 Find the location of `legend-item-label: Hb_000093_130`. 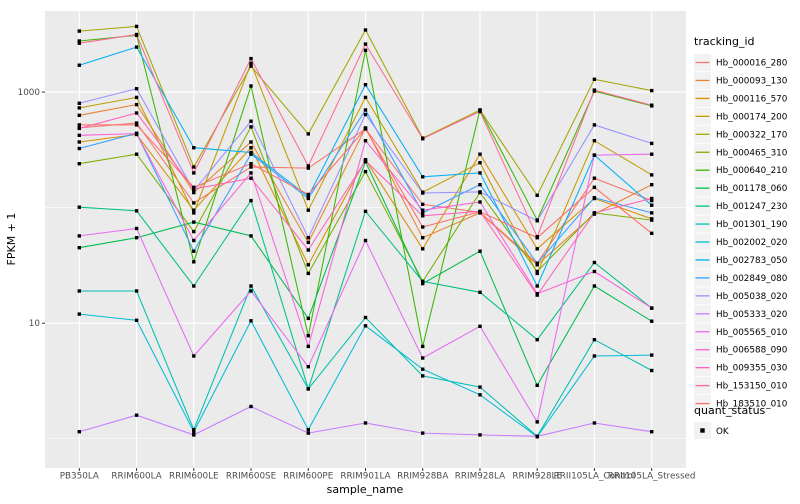

legend-item-label: Hb_000093_130 is located at coordinates (752, 81).